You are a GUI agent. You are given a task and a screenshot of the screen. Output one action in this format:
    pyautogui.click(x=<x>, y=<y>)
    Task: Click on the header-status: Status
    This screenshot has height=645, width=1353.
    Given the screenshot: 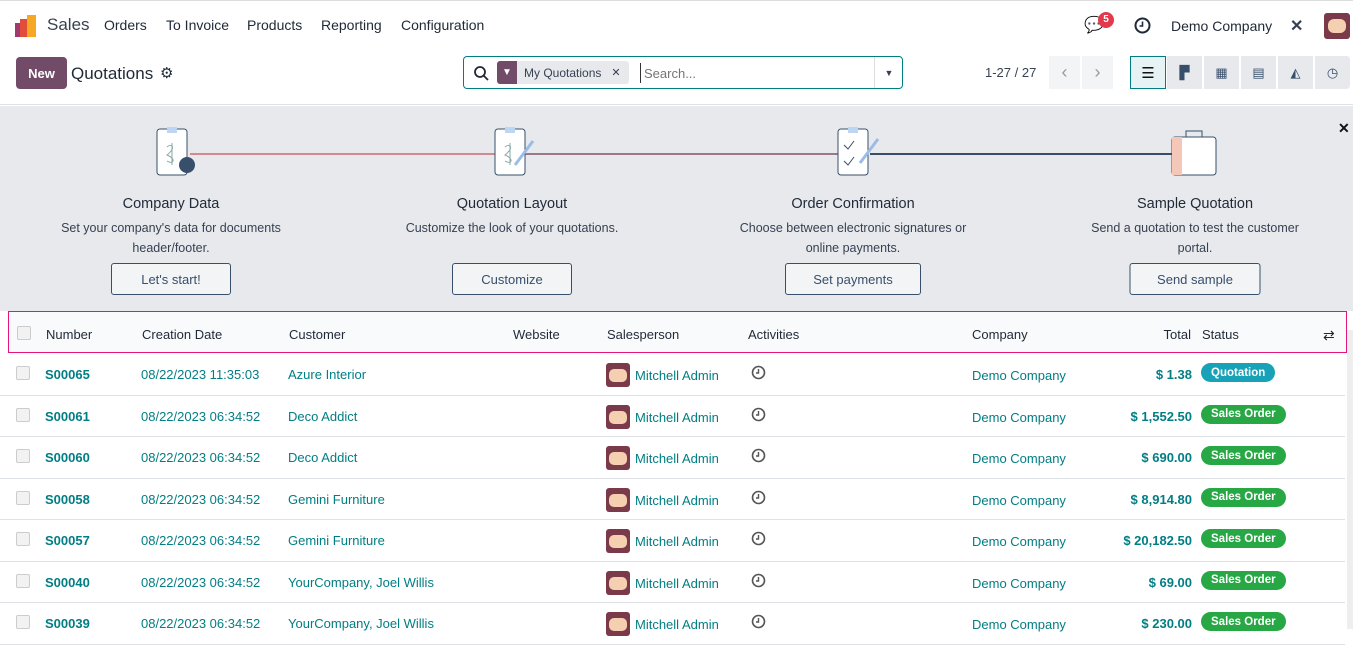 What is the action you would take?
    pyautogui.click(x=1220, y=334)
    